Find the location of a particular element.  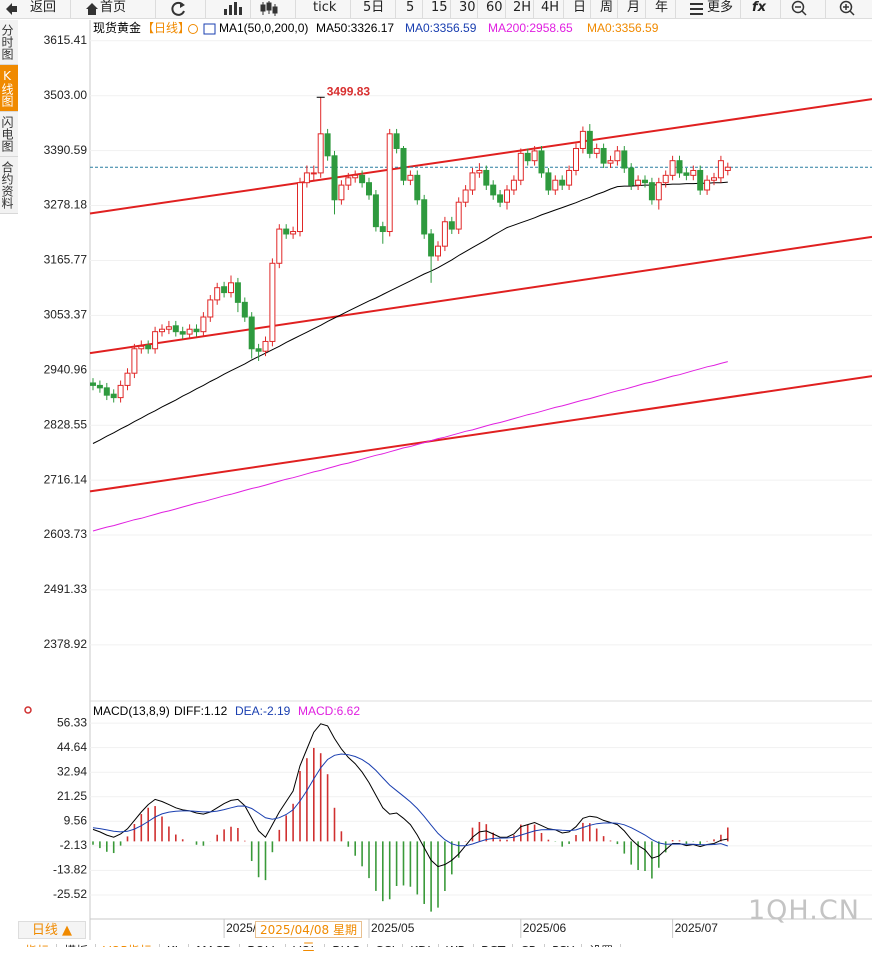

toolbar-button: 首页 is located at coordinates (113, 7).